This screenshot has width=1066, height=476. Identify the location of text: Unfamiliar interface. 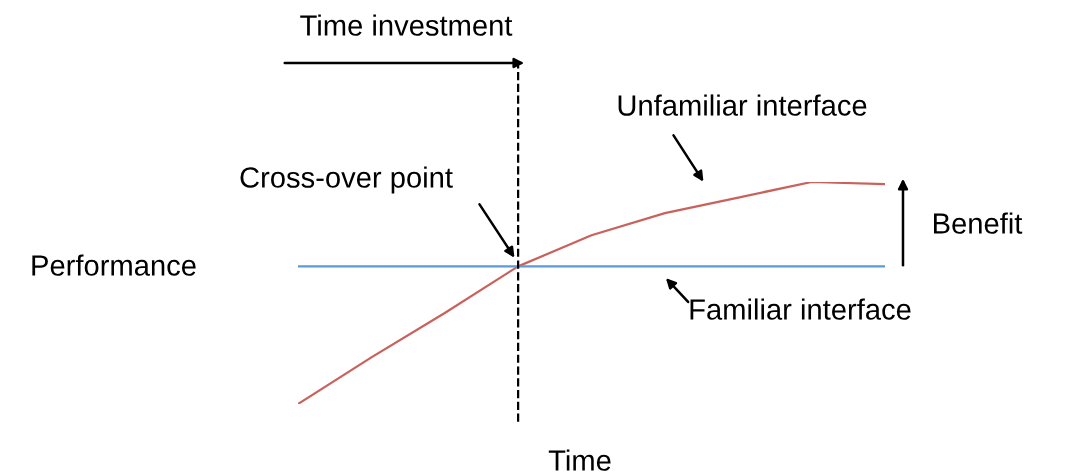
(742, 105).